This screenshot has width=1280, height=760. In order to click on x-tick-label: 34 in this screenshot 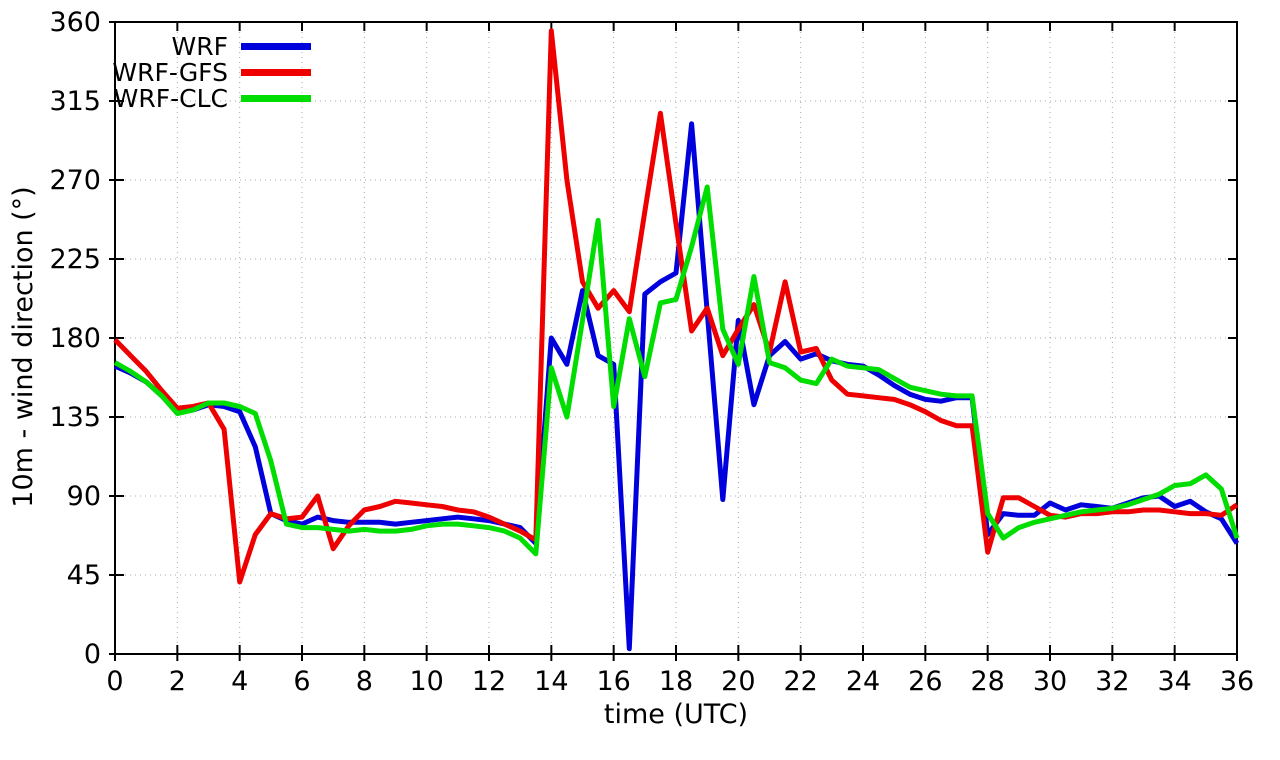, I will do `click(1174, 681)`.